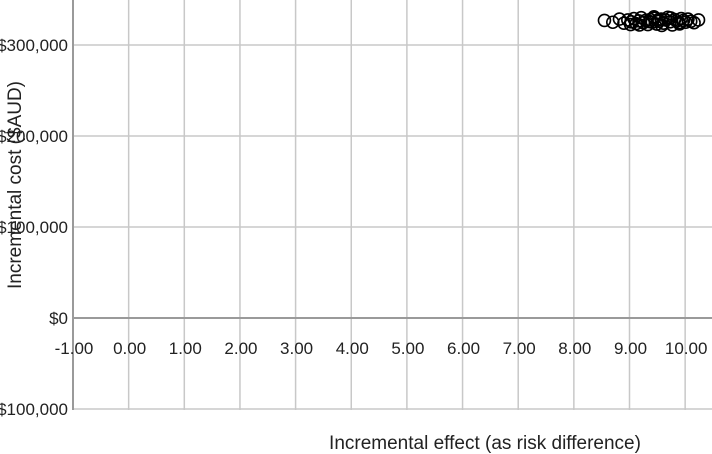 The height and width of the screenshot is (454, 712). I want to click on data-points, so click(651, 21).